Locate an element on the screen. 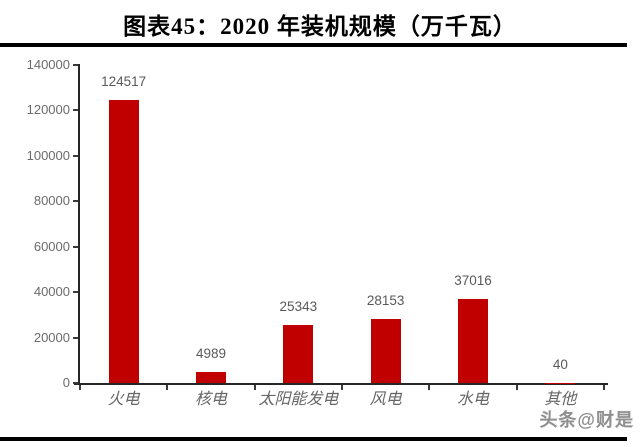  bottom-rule is located at coordinates (313, 439).